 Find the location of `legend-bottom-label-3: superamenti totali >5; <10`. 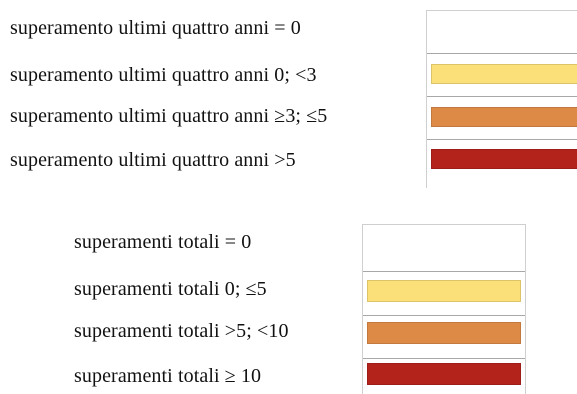

legend-bottom-label-3: superamenti totali >5; <10 is located at coordinates (181, 331).